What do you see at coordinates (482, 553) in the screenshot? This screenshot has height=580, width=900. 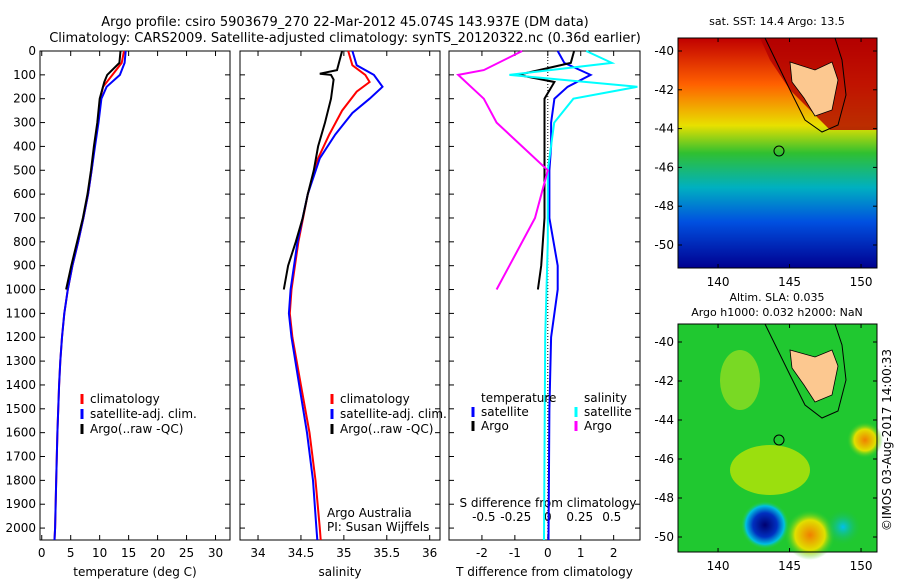 I see `x-tick-label: -2` at bounding box center [482, 553].